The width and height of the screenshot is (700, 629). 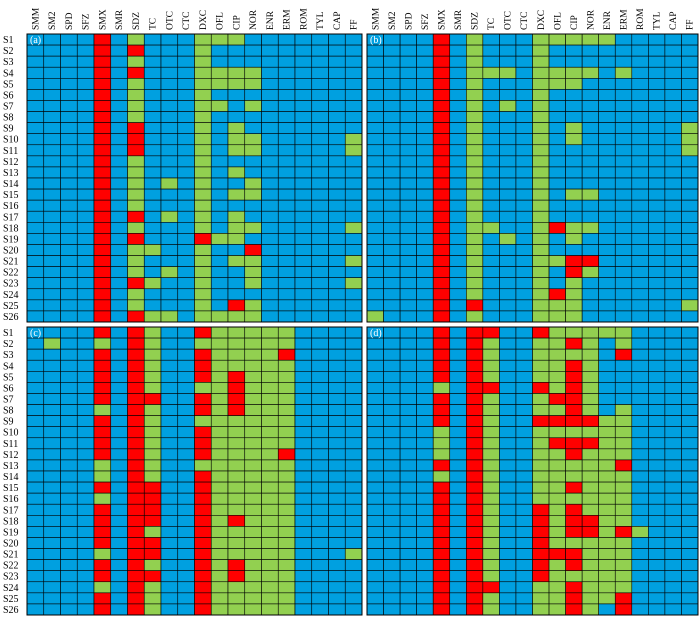 I want to click on cell-p0-s18-smr, so click(x=119, y=228).